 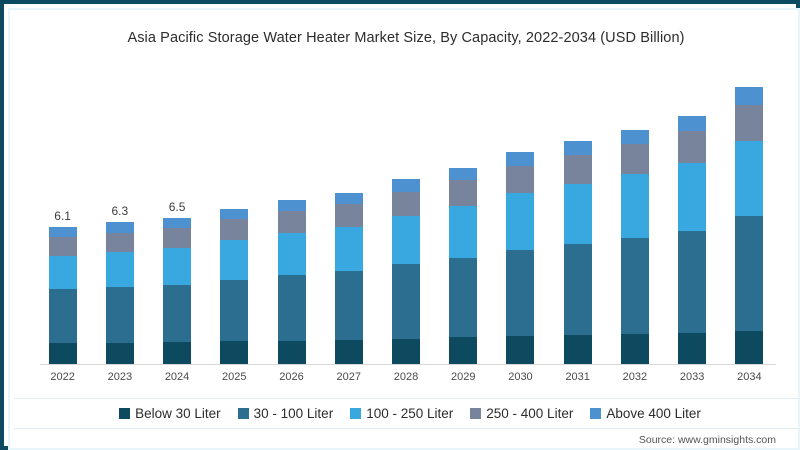 I want to click on x-axis-label: 2025, so click(x=234, y=377).